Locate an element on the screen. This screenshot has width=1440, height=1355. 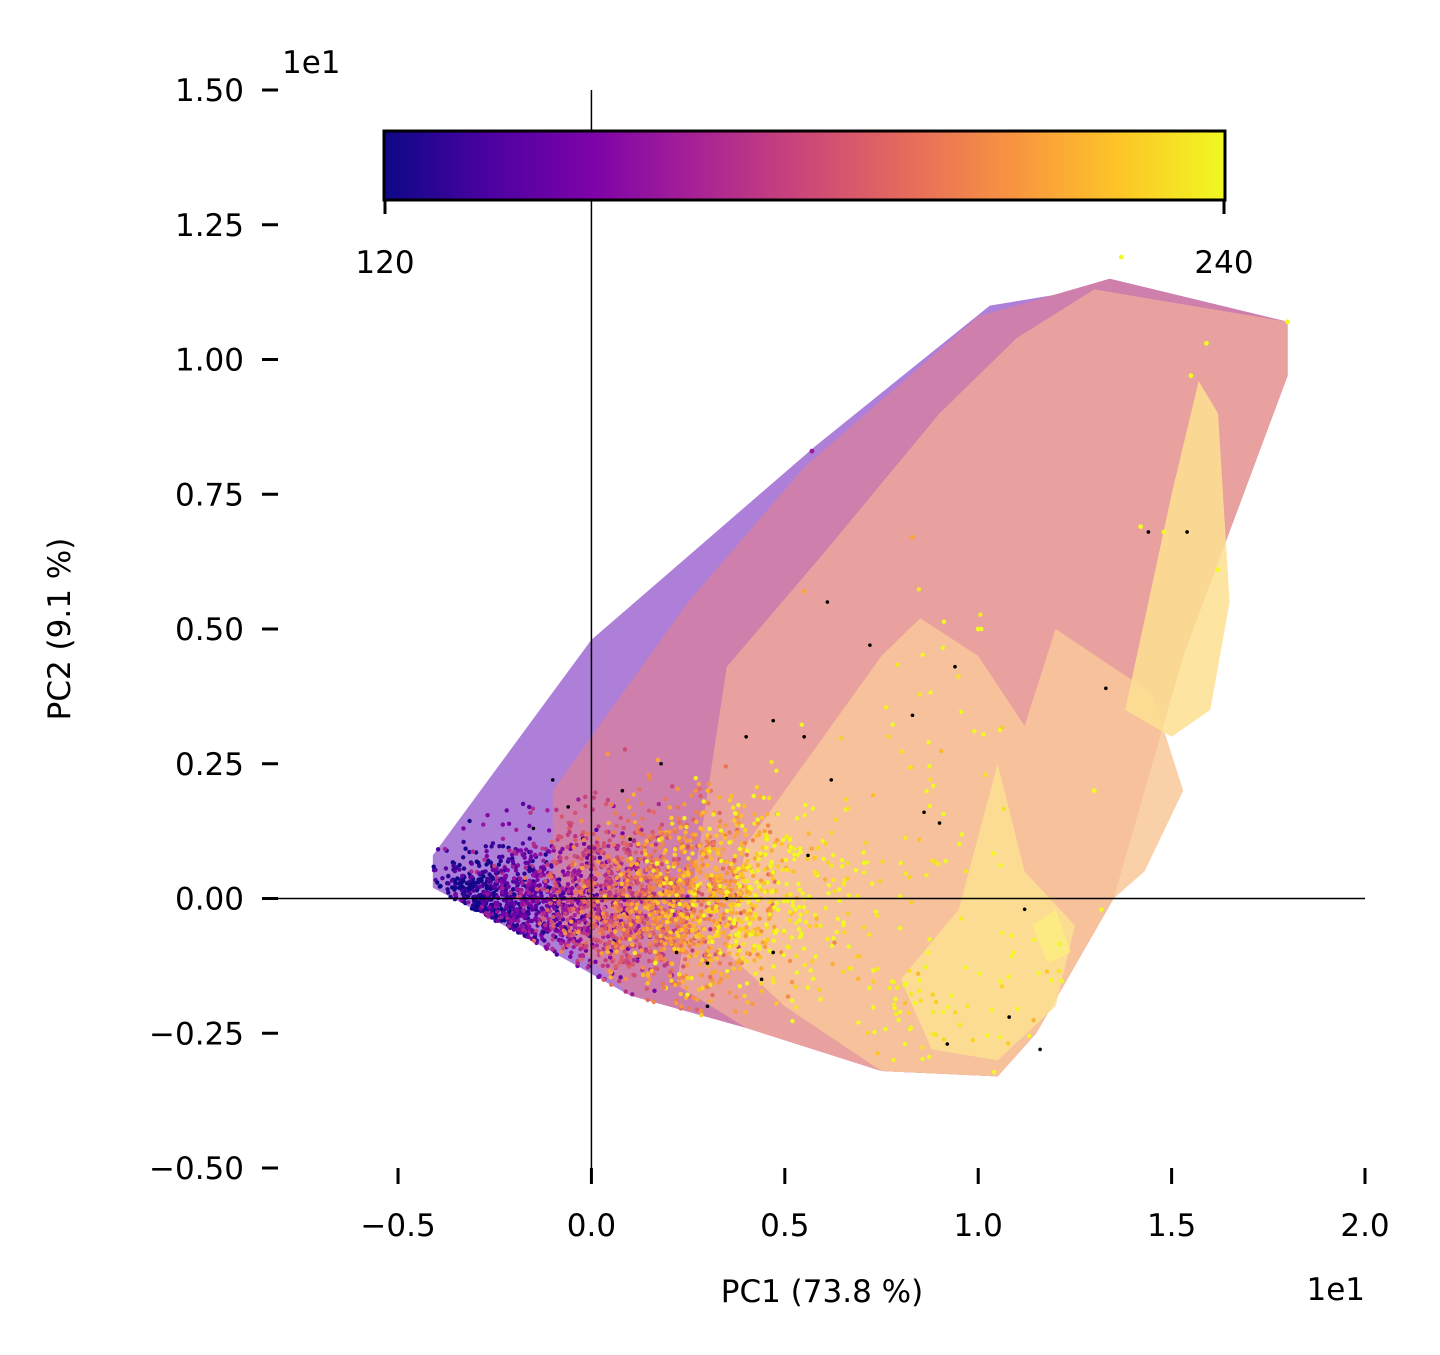
y-tick-label: 0.50 is located at coordinates (209, 630).